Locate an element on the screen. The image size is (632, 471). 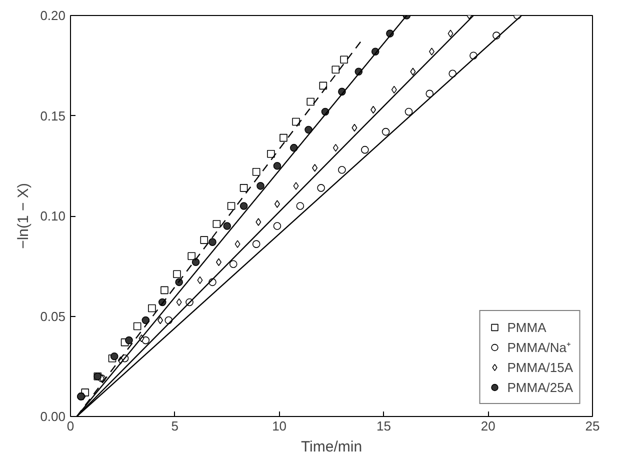
x-tick-label: 5 is located at coordinates (175, 426).